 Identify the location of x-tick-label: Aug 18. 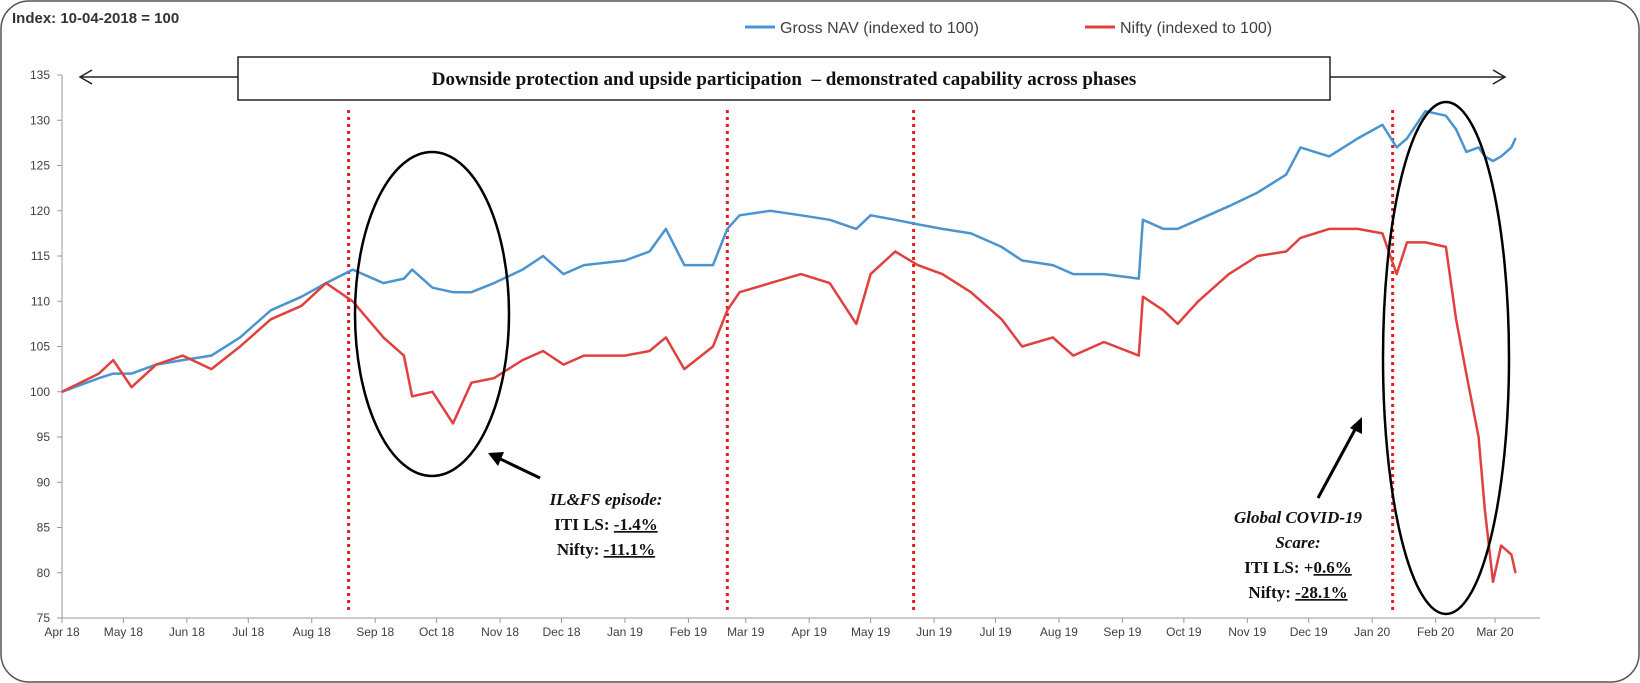
(312, 632).